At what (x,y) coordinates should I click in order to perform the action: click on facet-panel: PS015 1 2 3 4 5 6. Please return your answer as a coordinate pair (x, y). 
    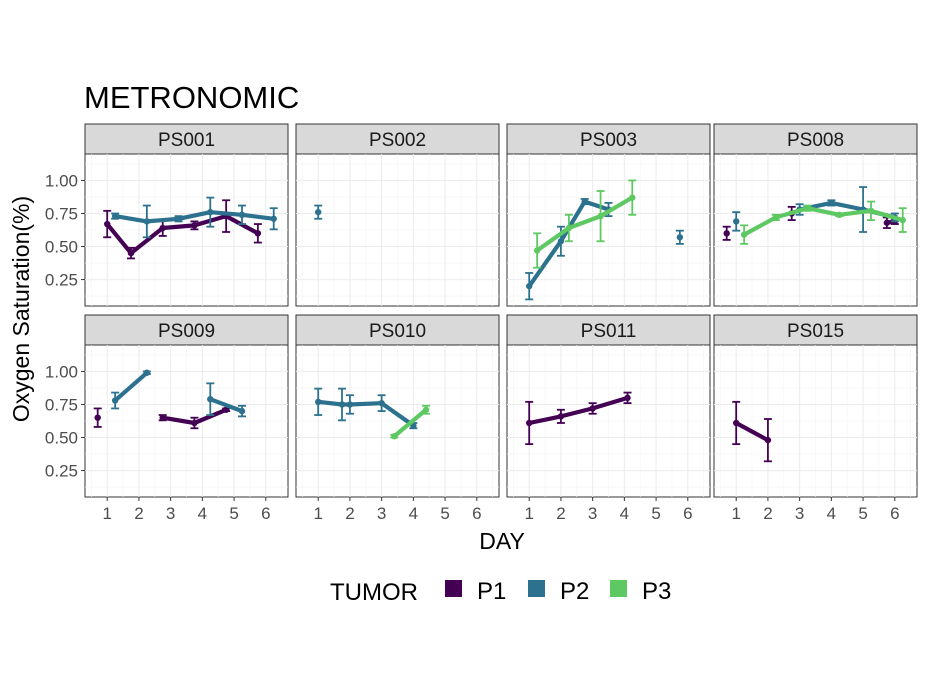
    Looking at the image, I should click on (815, 418).